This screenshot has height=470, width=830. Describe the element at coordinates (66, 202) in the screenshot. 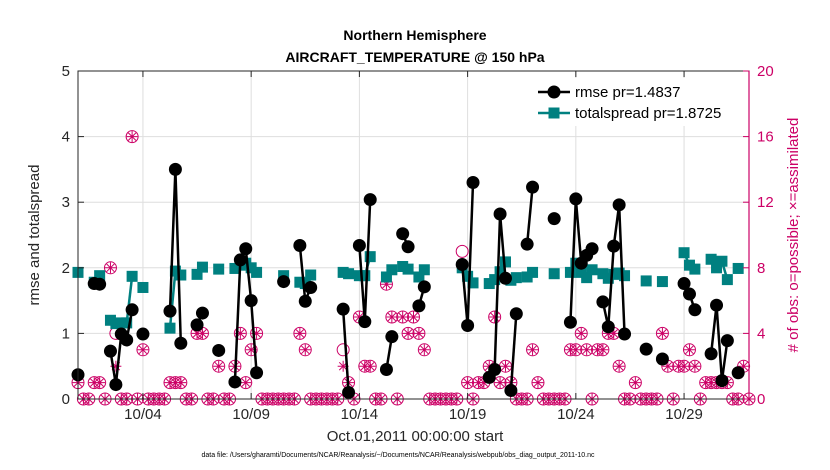

I see `y-tick-label: 3` at that location.